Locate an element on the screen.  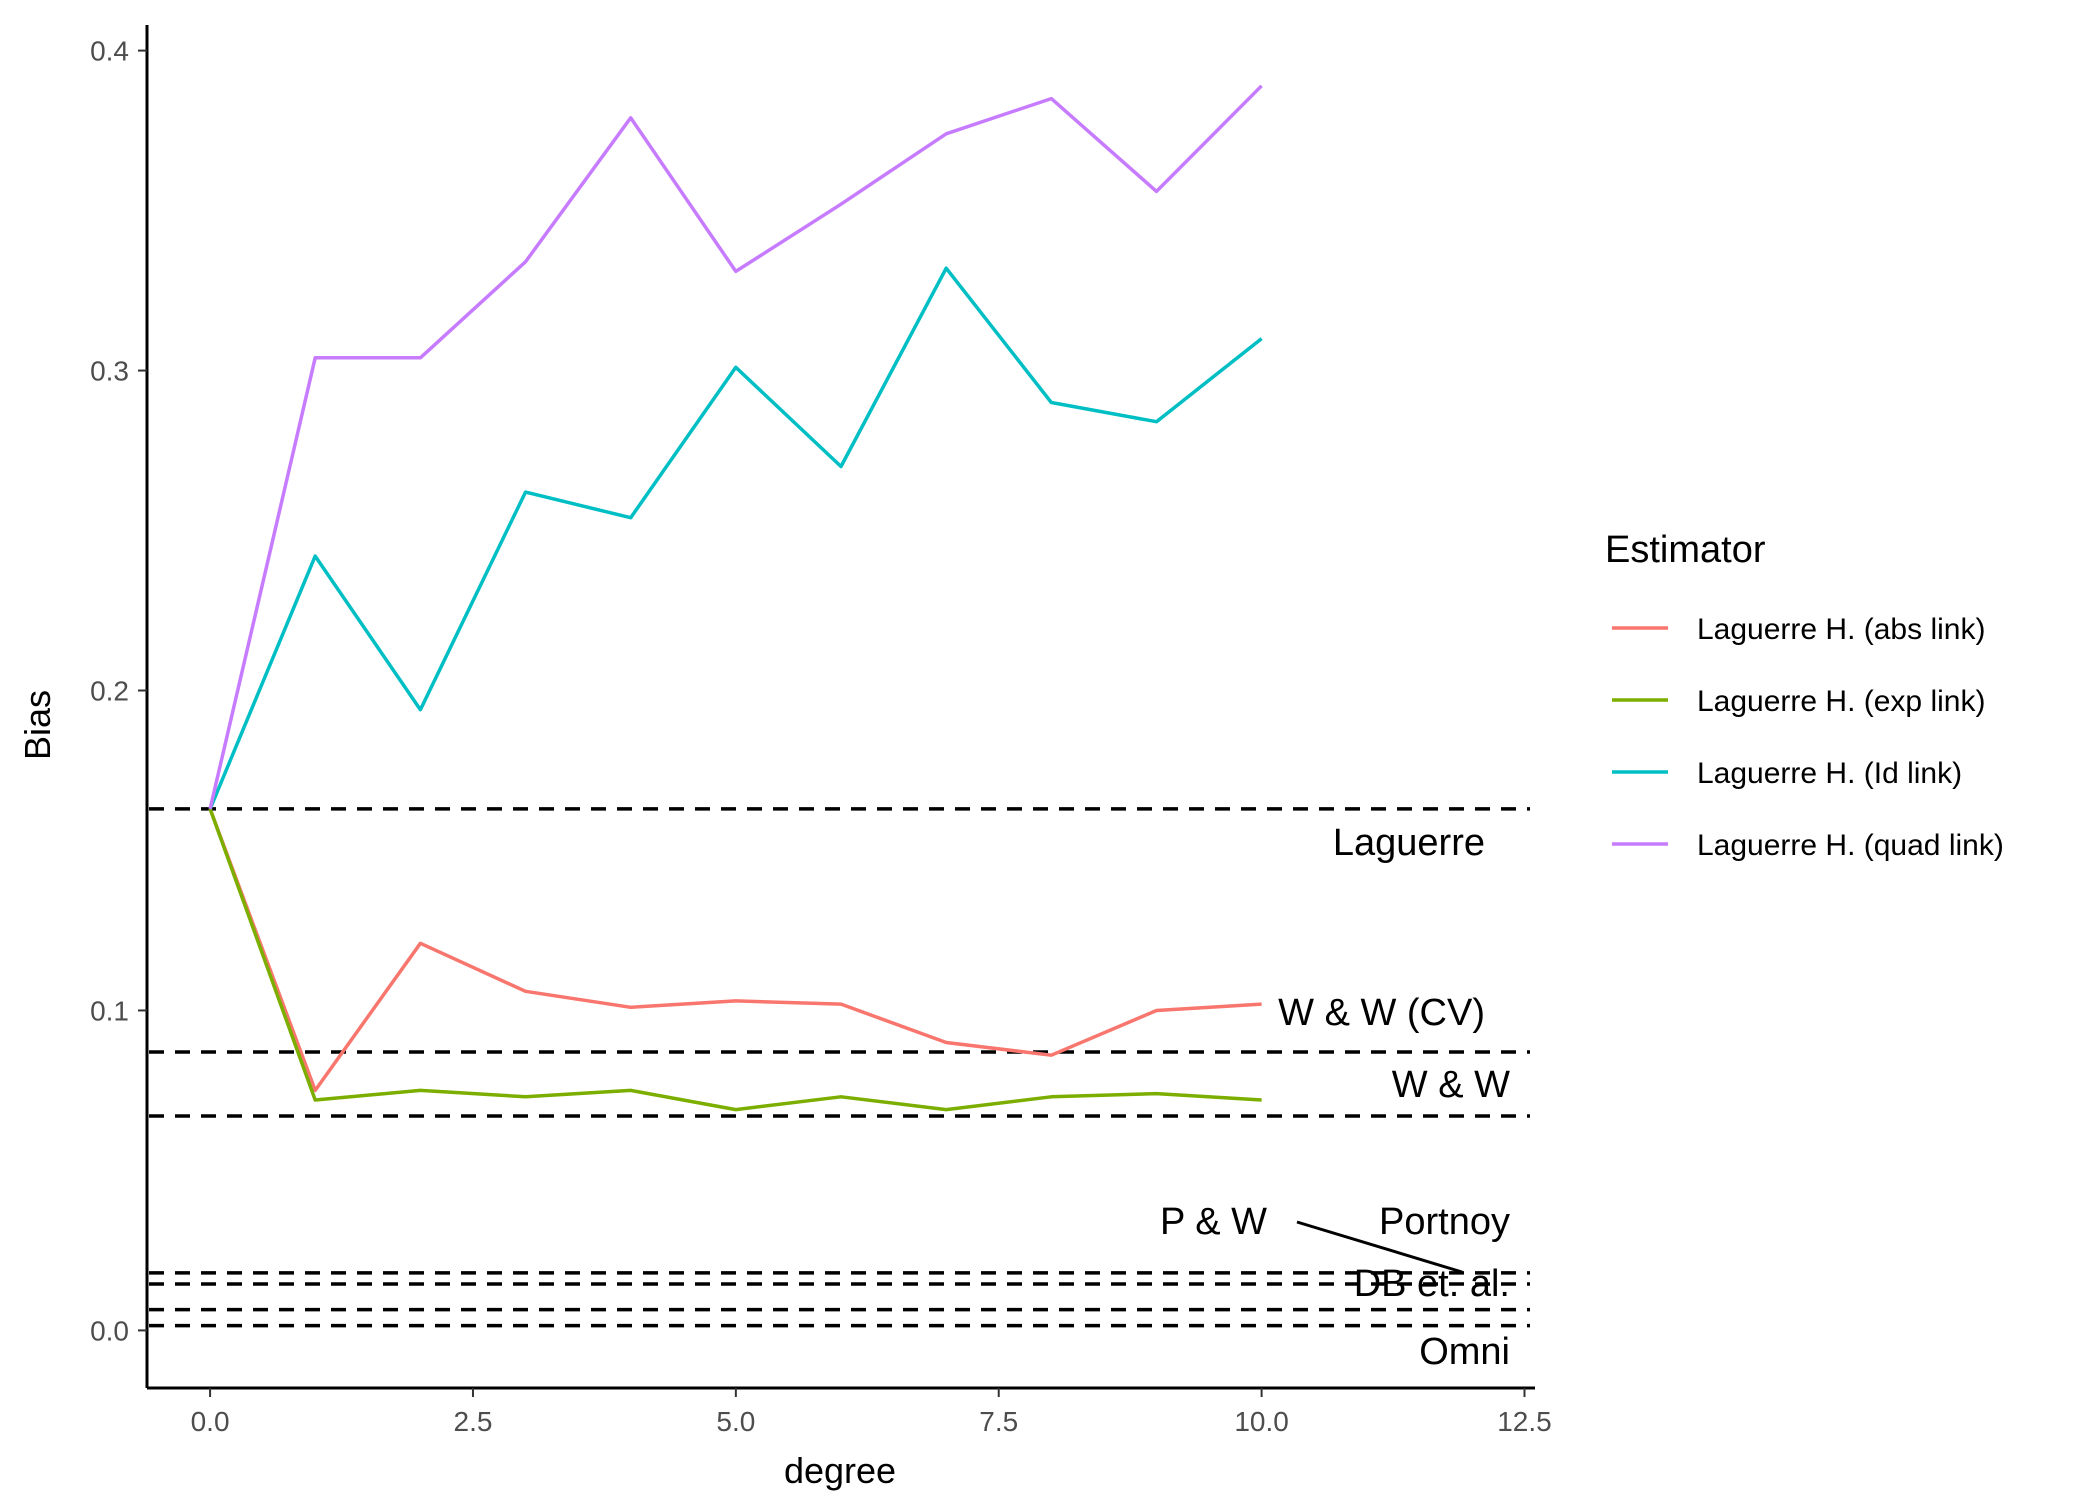
x-tick-label: 2.5 is located at coordinates (473, 1421).